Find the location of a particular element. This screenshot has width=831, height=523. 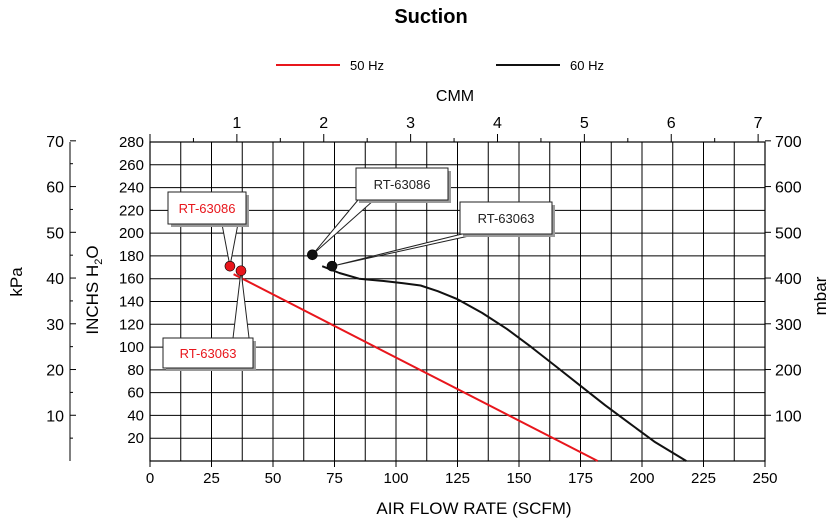

legend: 50 Hz 60 Hz is located at coordinates (440, 65).